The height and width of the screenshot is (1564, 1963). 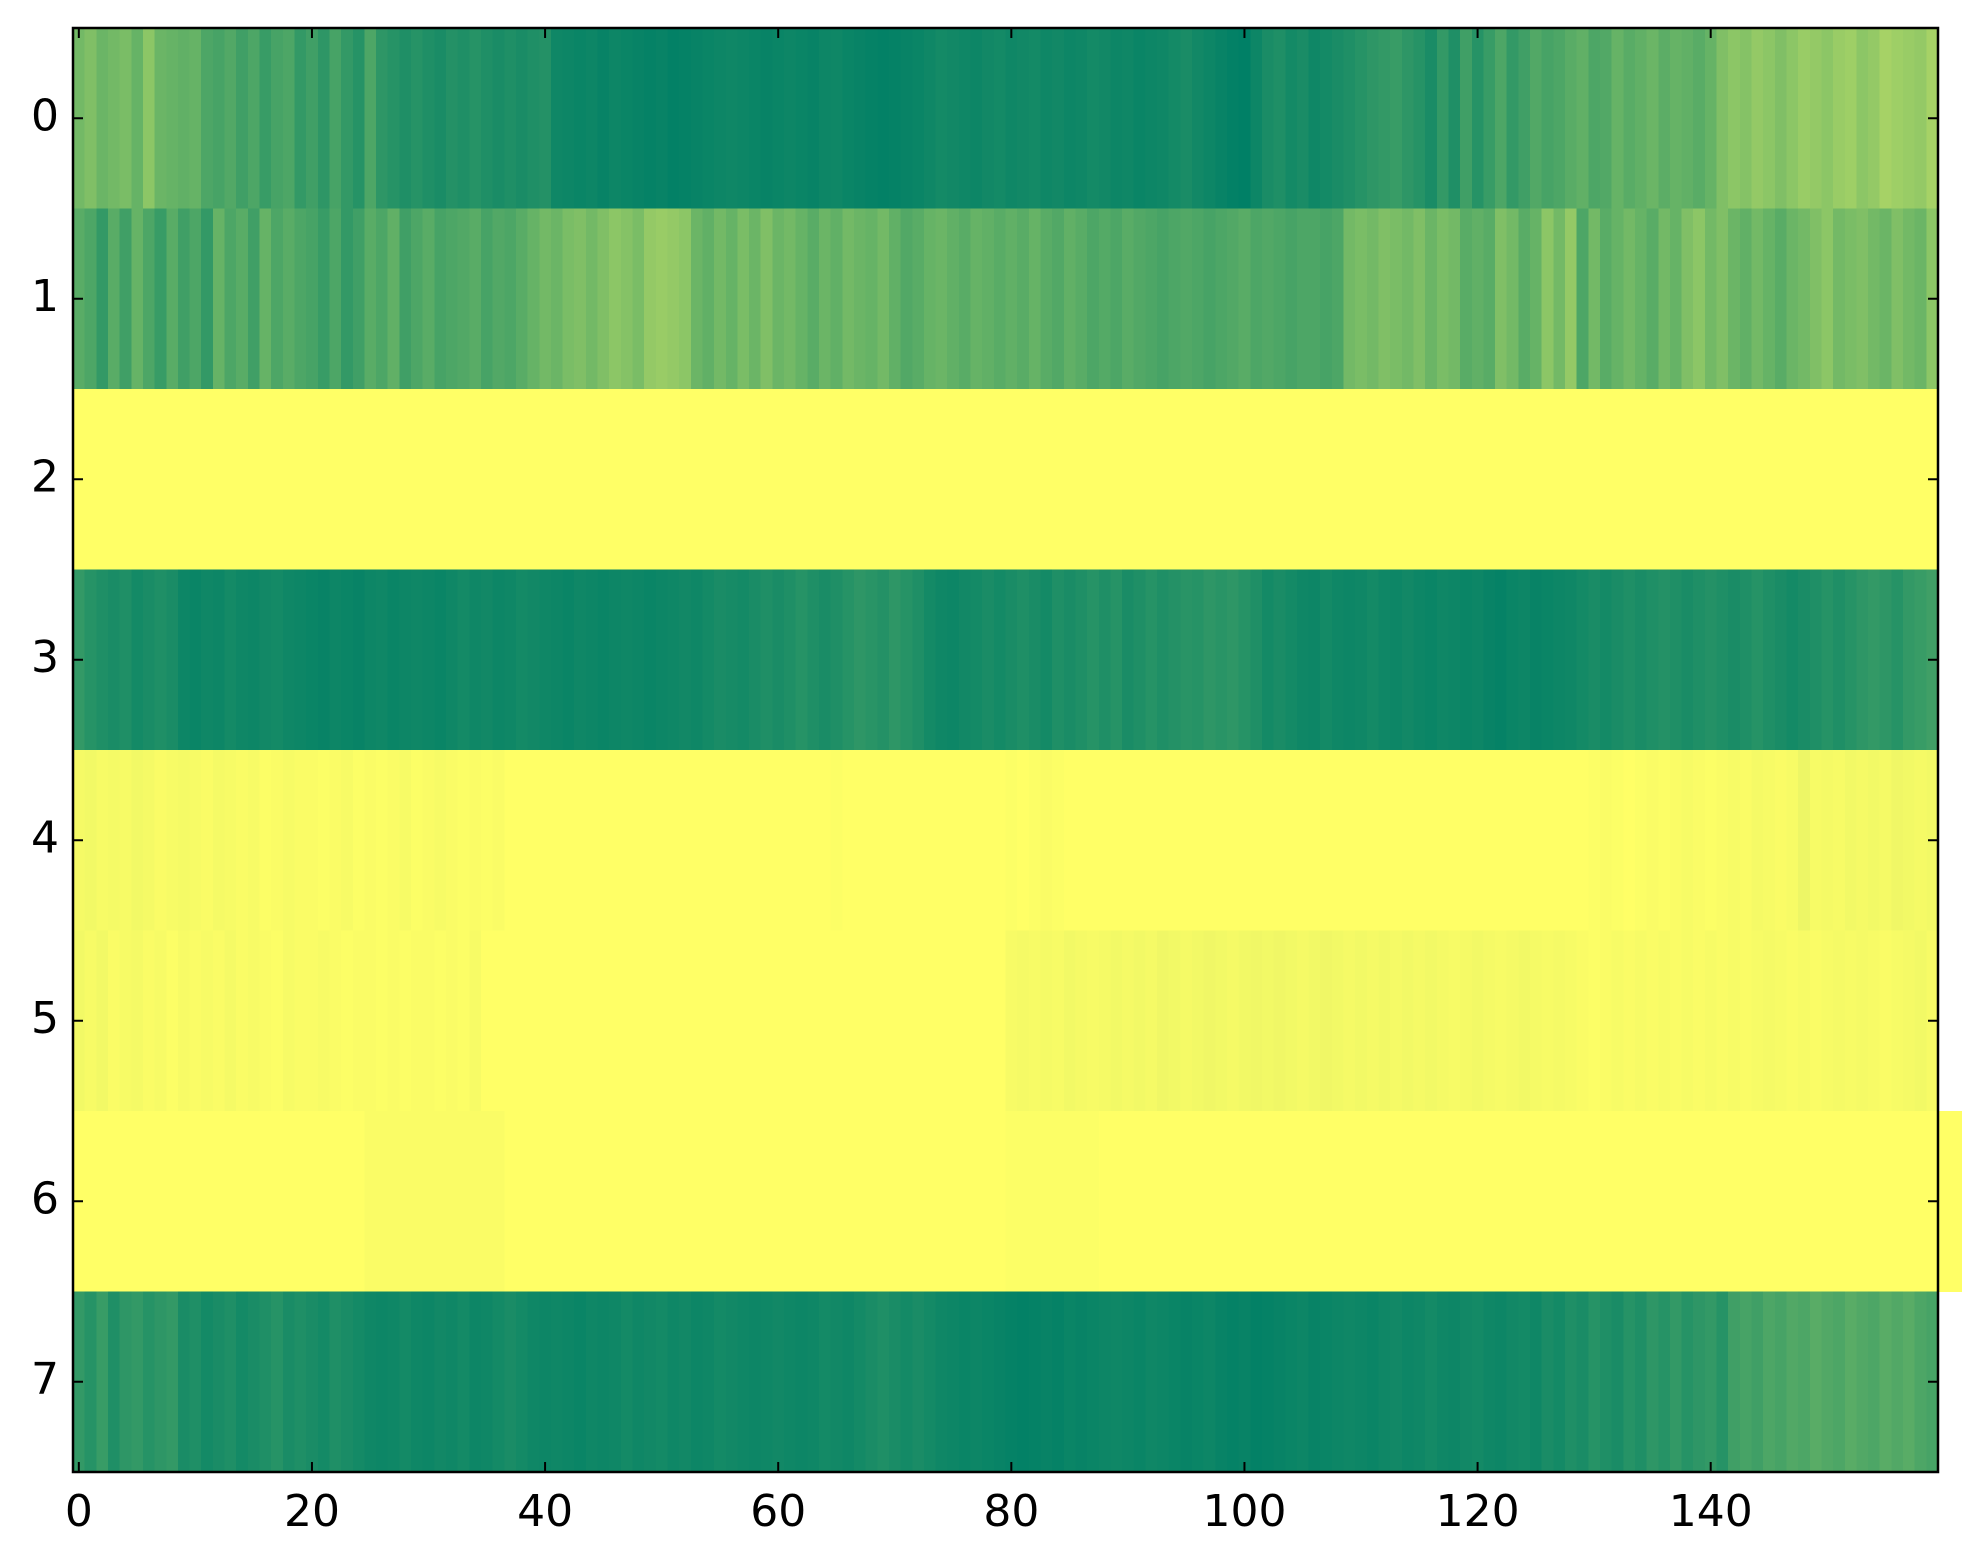 I want to click on x-tick-label: 20, so click(x=312, y=1511).